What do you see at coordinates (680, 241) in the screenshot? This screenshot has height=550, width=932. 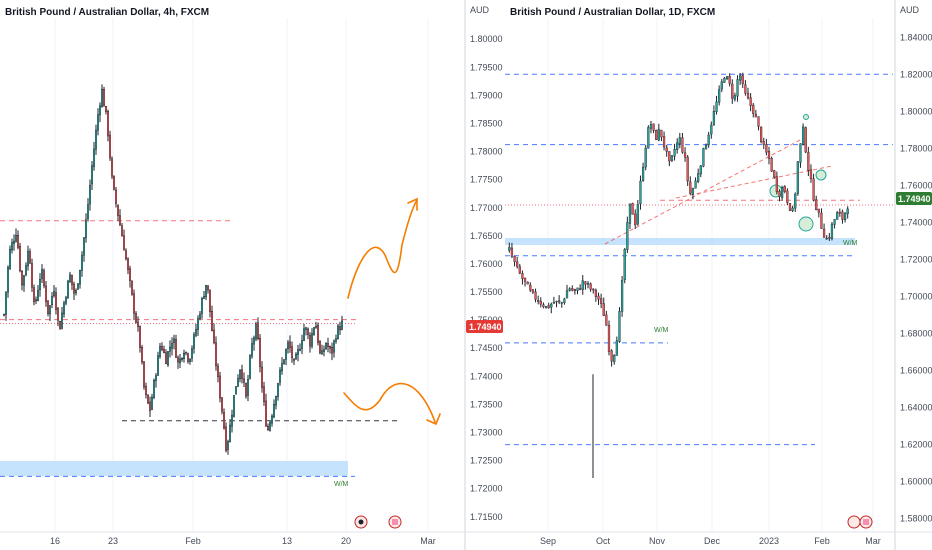 I see `right-support-zone` at bounding box center [680, 241].